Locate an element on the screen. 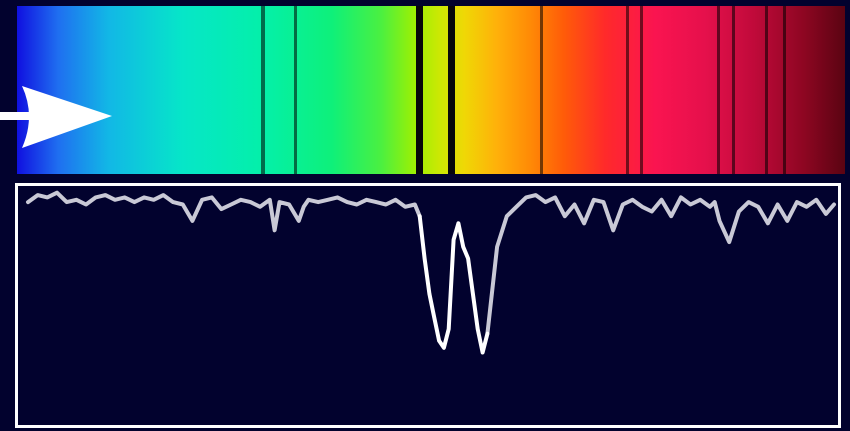 The image size is (850, 431). intensity-trace-highlight is located at coordinates (453, 284).